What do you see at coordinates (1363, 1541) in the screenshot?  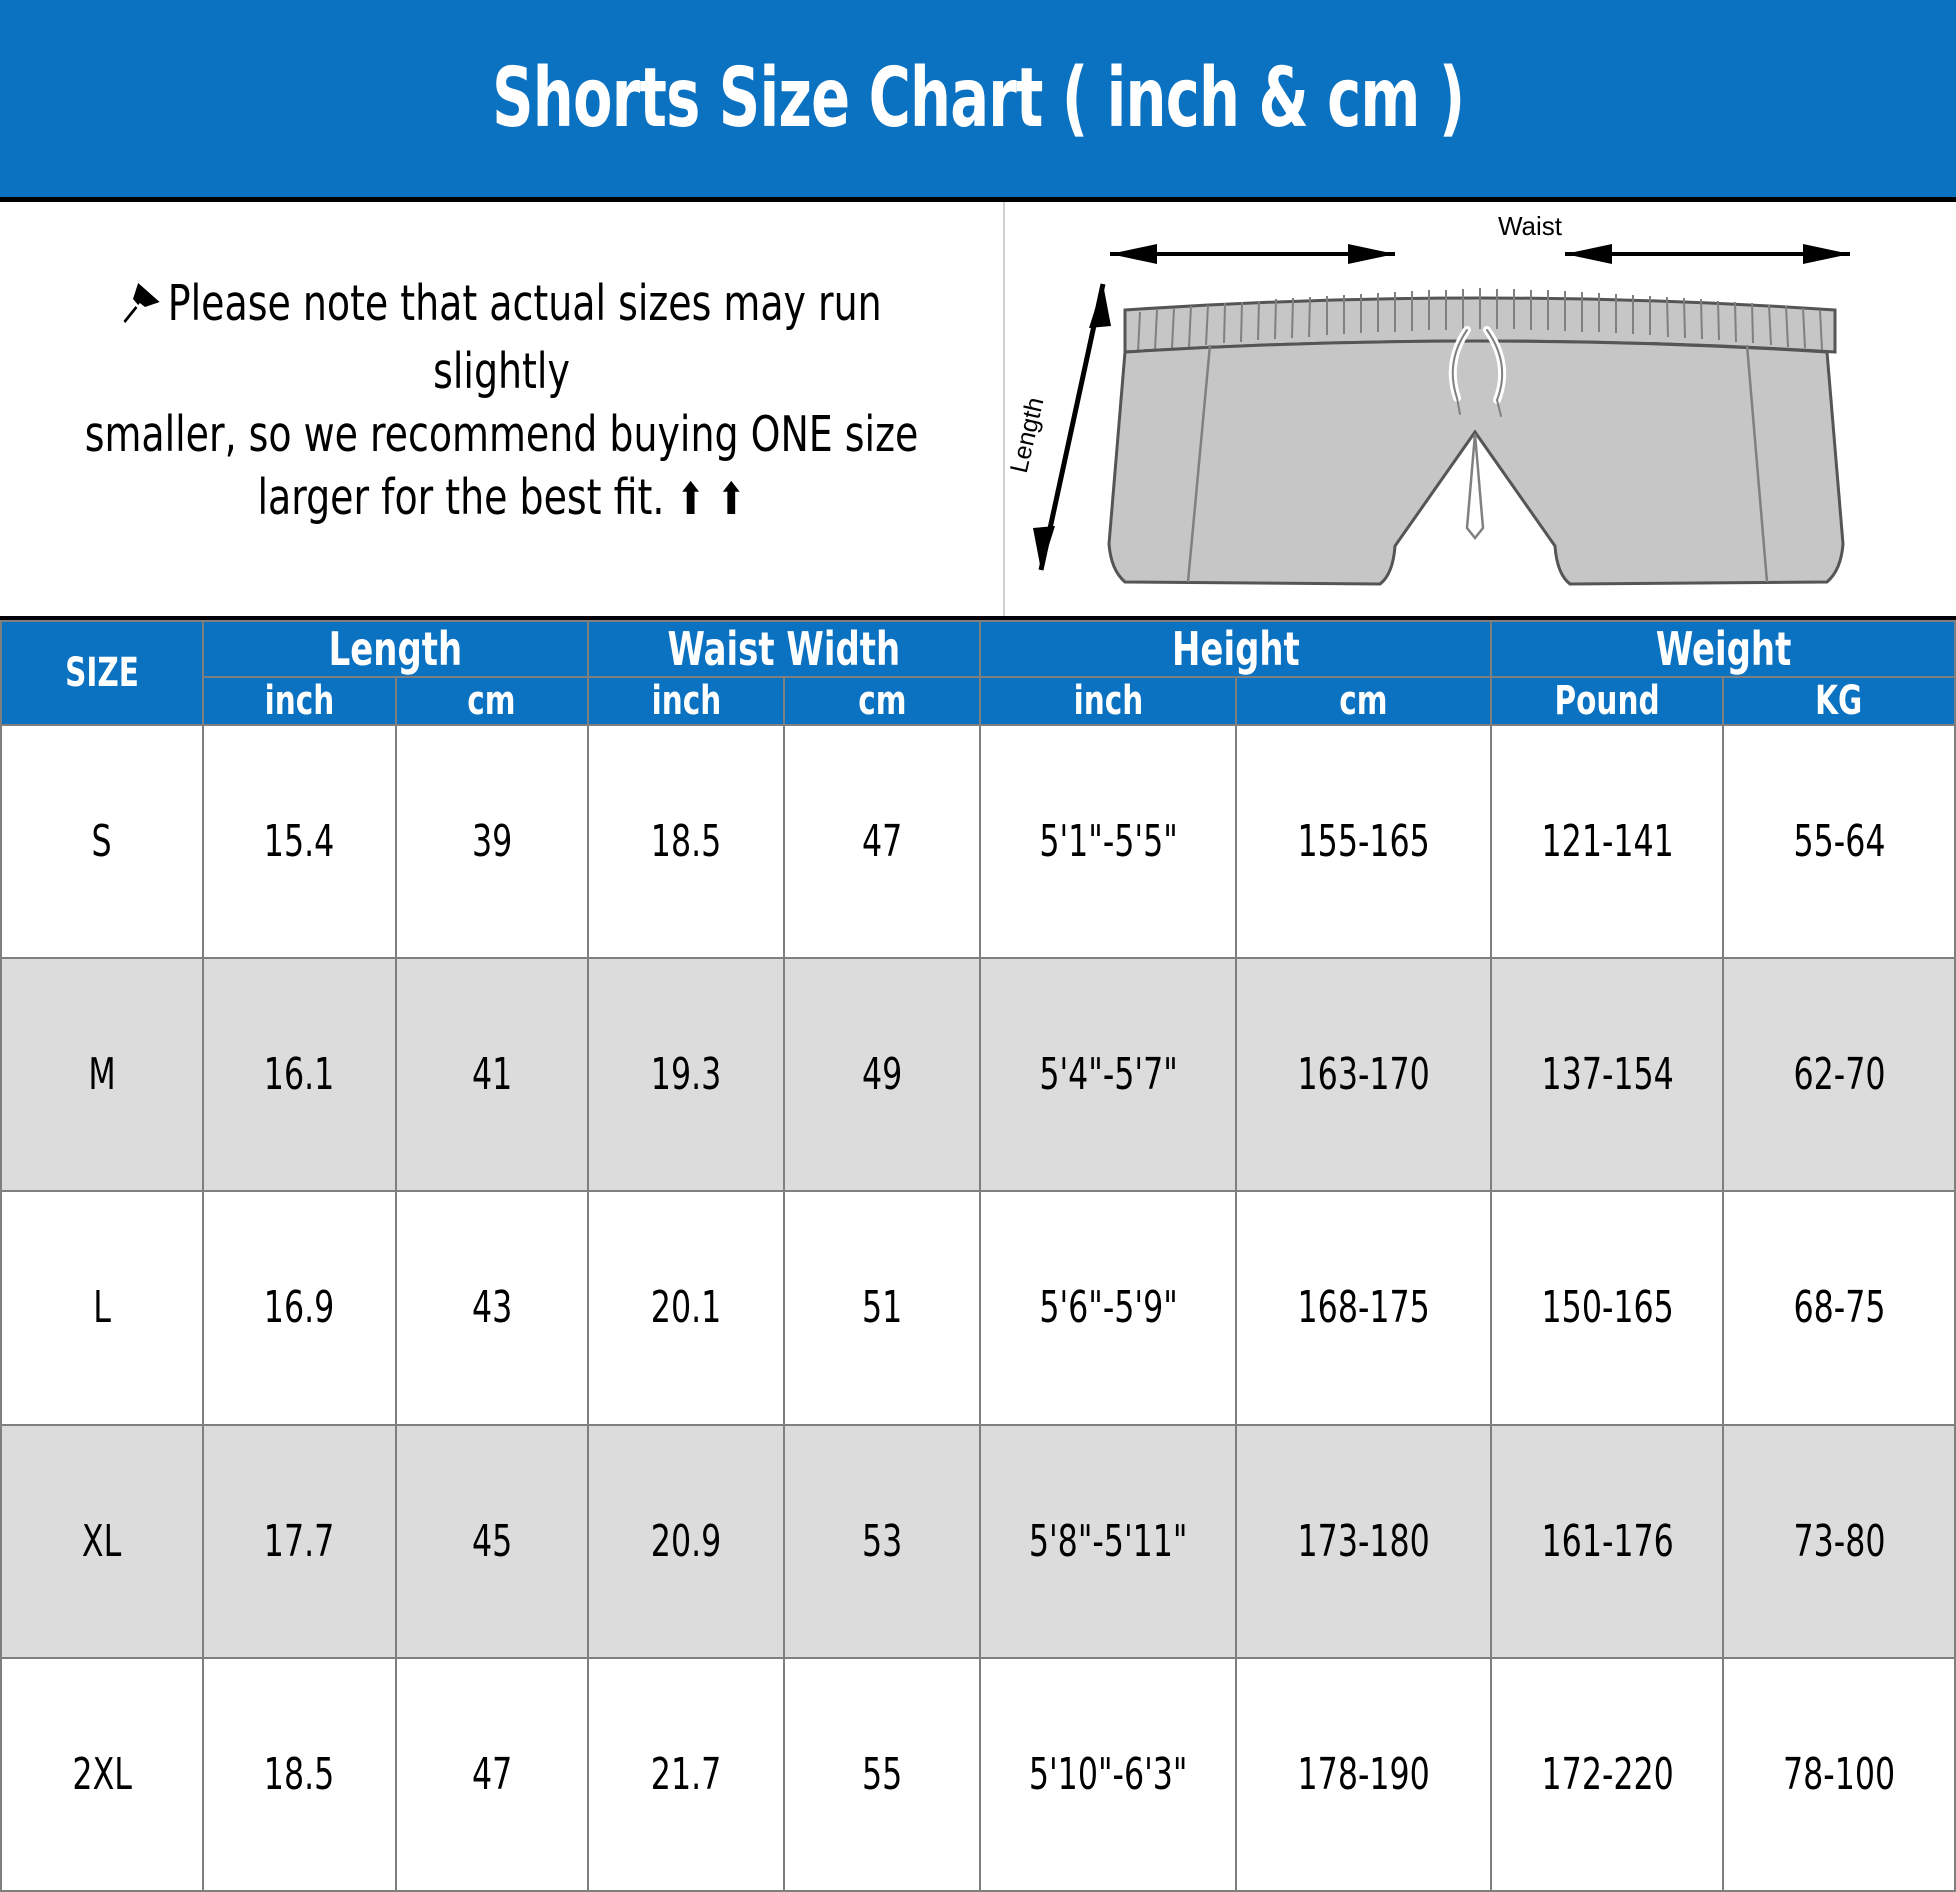 I see `cell-height-cm: 173-180` at bounding box center [1363, 1541].